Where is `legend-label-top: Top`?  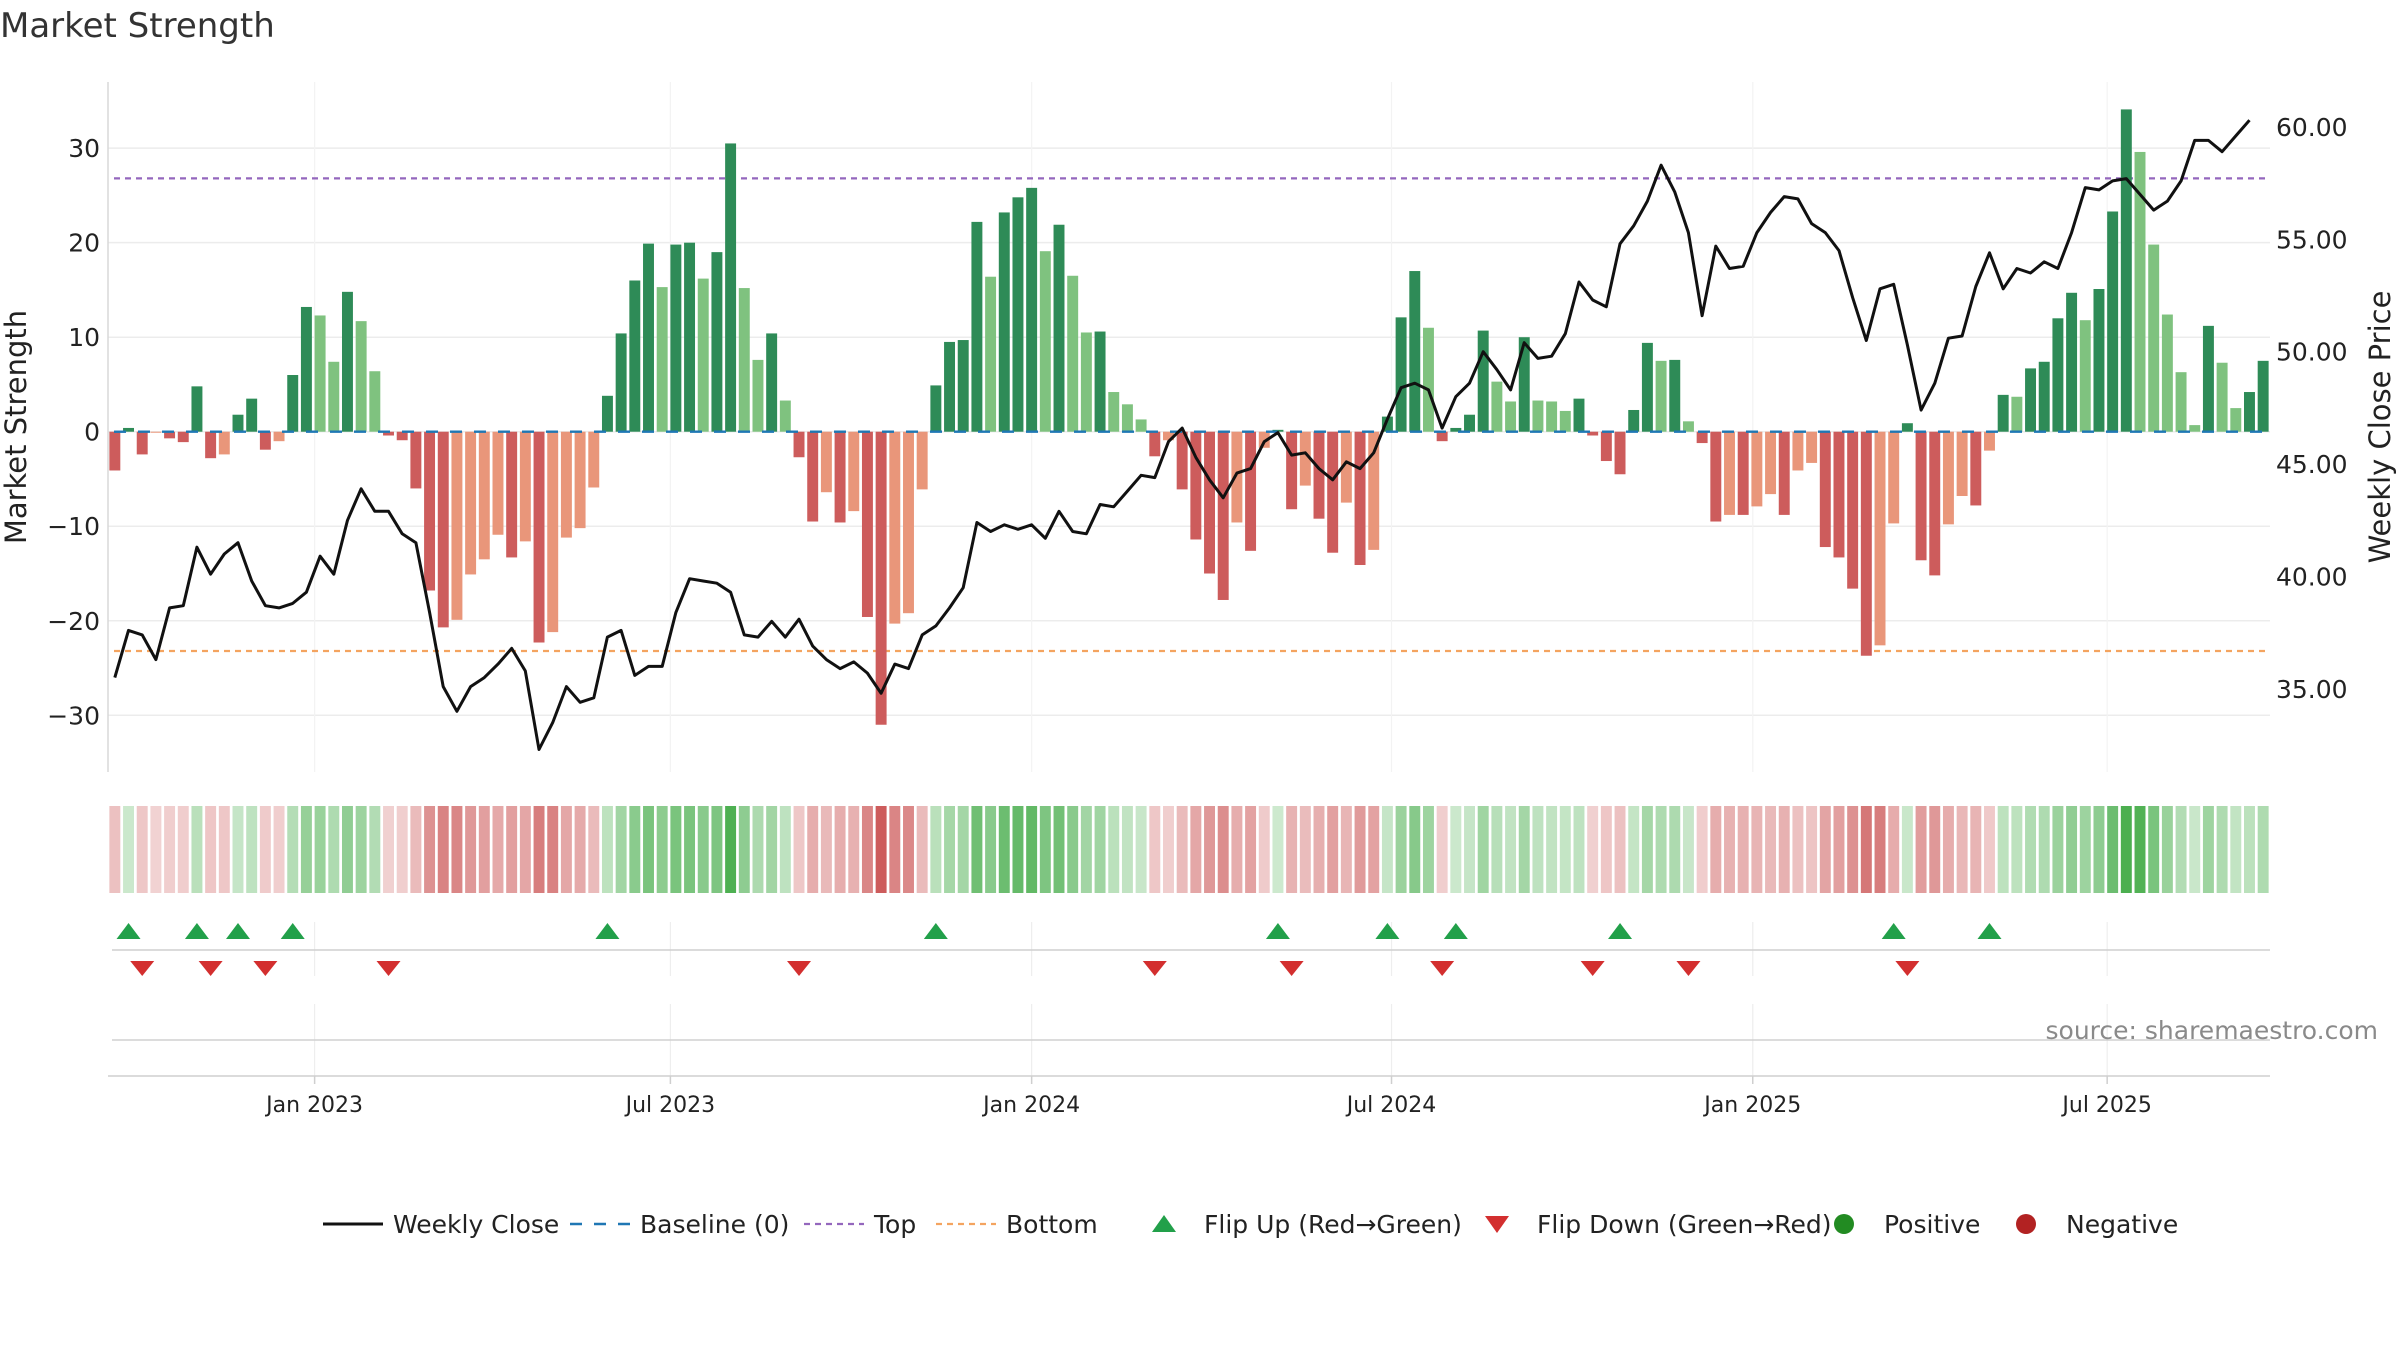
legend-label-top: Top is located at coordinates (894, 1224).